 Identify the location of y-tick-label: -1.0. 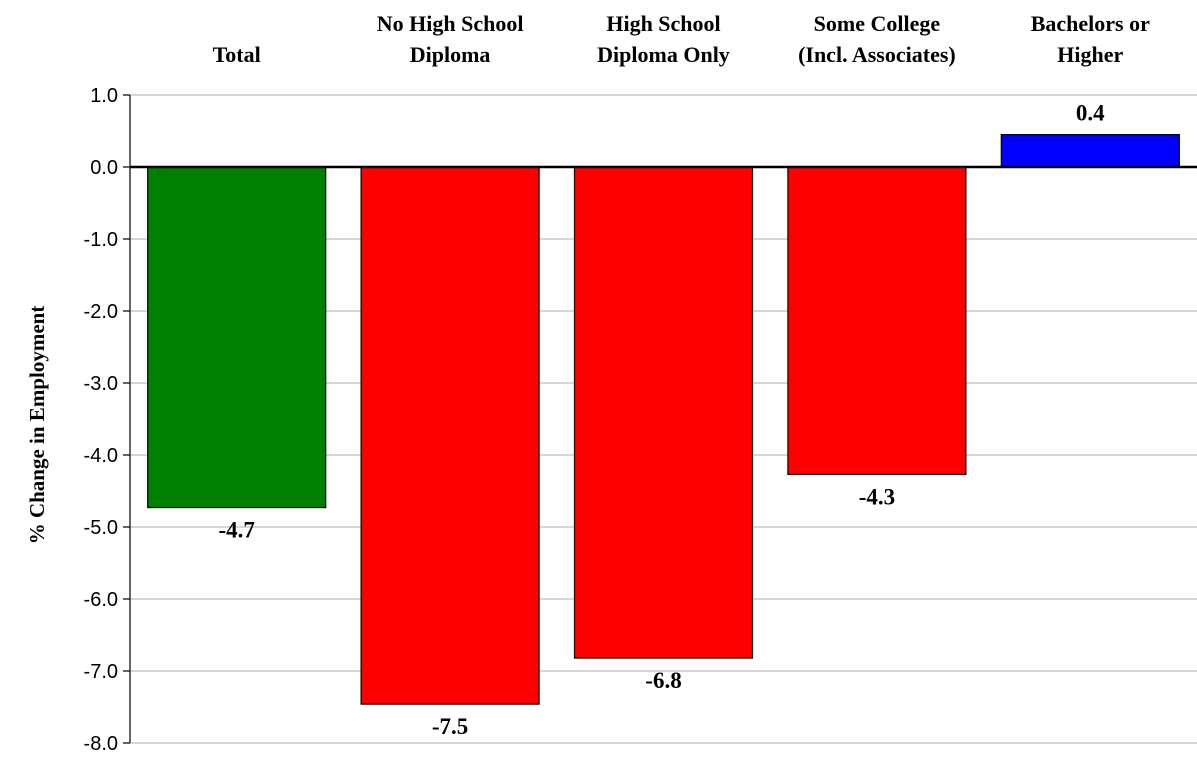
(101, 240).